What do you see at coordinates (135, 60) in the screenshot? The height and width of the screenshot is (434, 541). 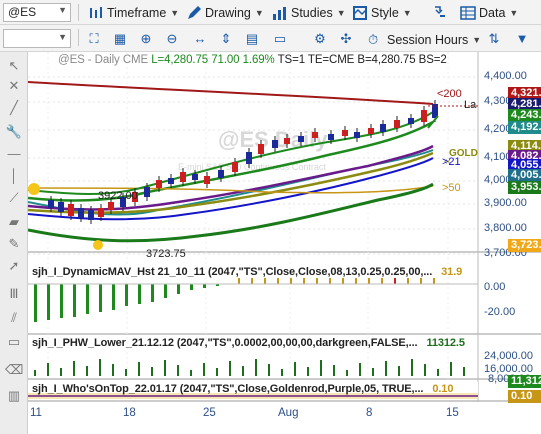 I see `header-exchange: CME` at bounding box center [135, 60].